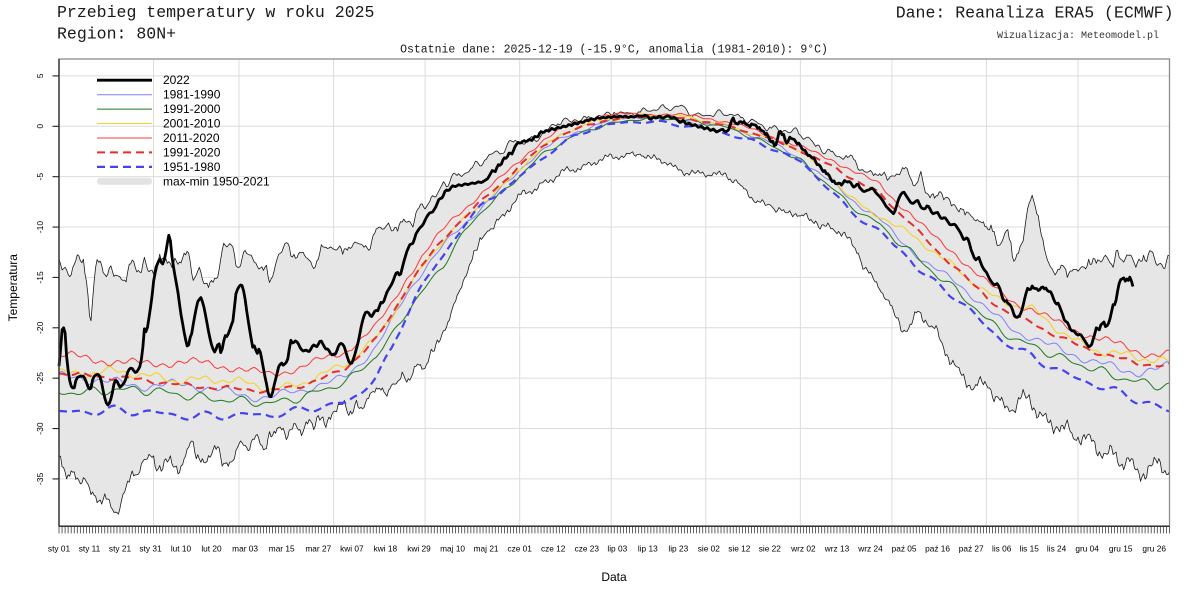  What do you see at coordinates (678, 549) in the screenshot?
I see `svg-text: lip 23` at bounding box center [678, 549].